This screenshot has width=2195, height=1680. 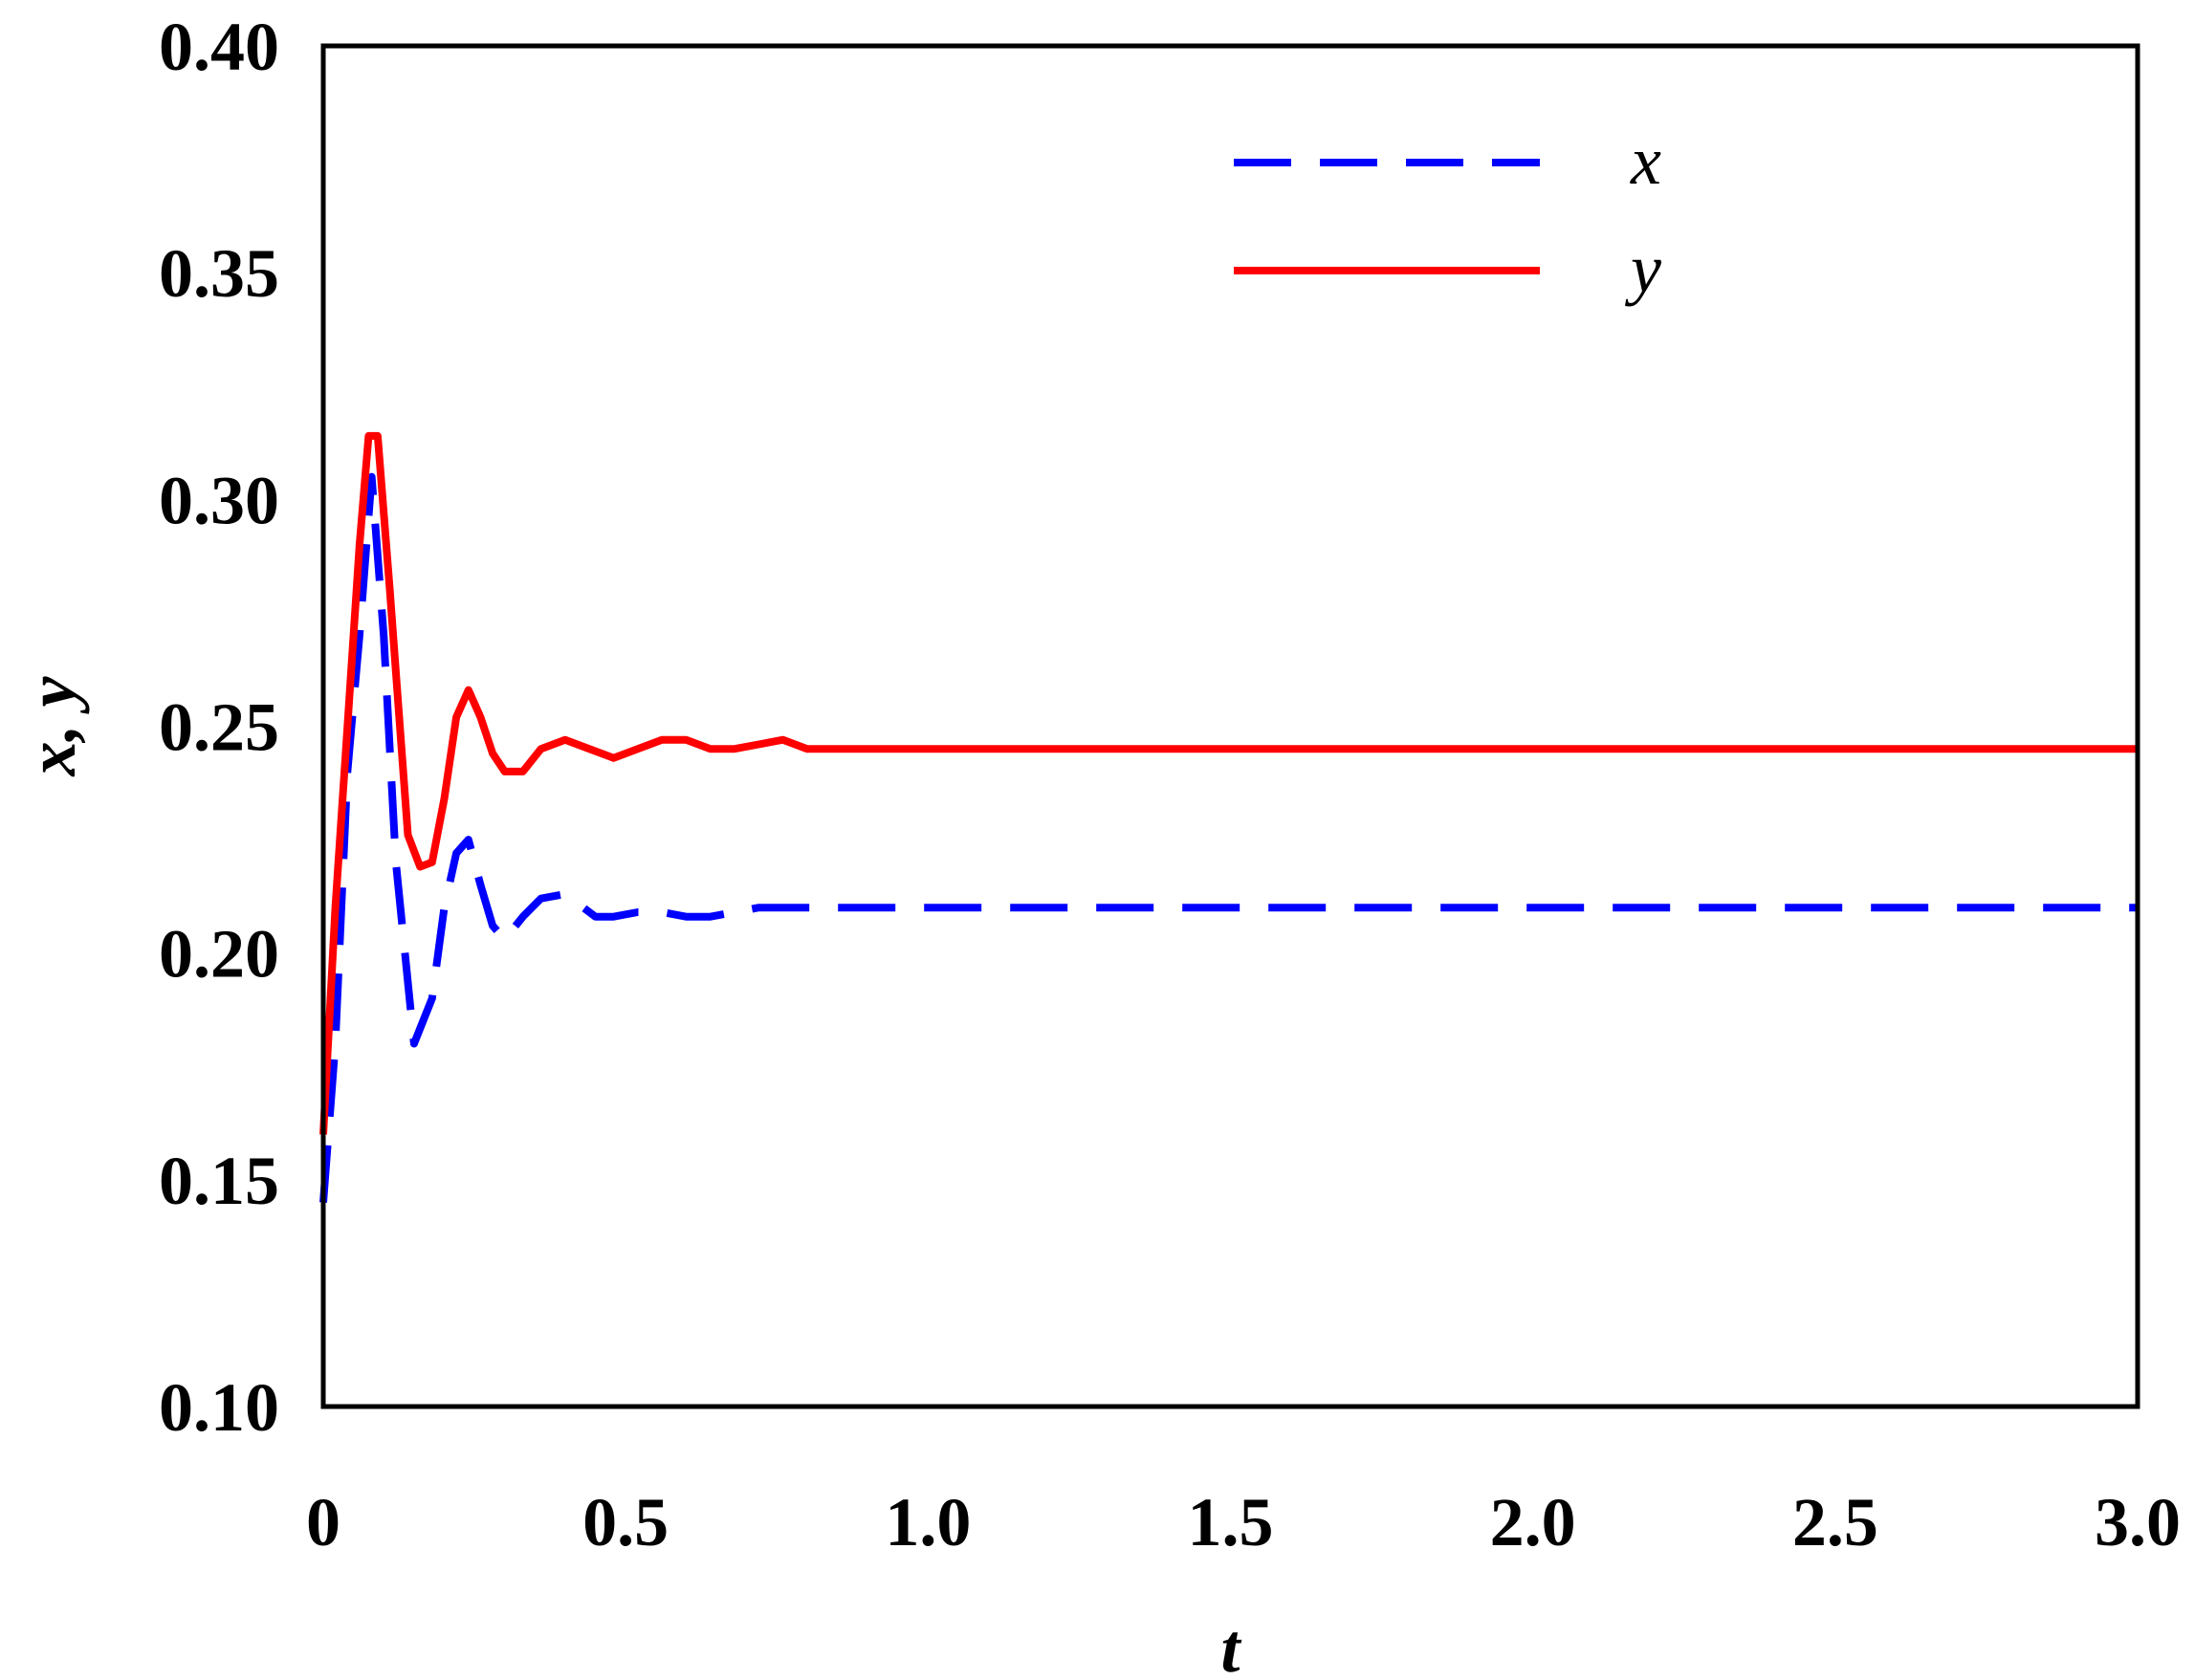 I want to click on x-tick-label: 1.0, so click(x=928, y=1522).